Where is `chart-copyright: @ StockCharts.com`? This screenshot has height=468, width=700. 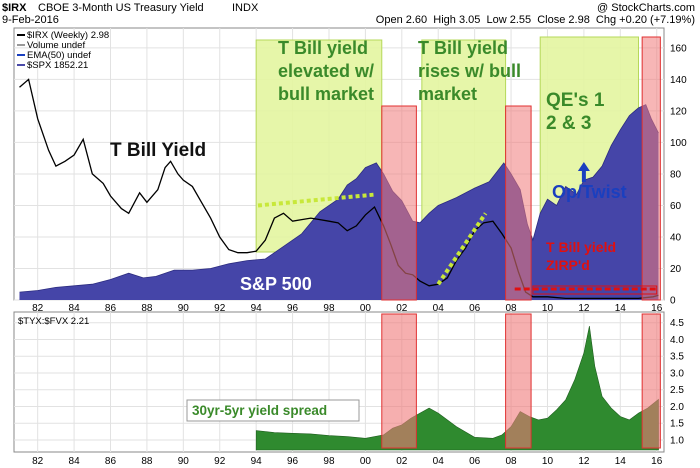
chart-copyright: @ StockCharts.com is located at coordinates (646, 8).